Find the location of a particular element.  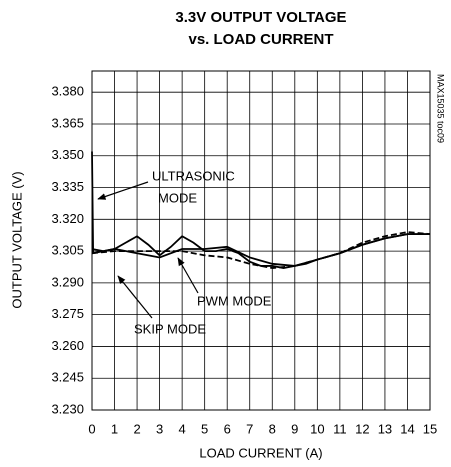

annotation: ULTRASONIC is located at coordinates (193, 175).